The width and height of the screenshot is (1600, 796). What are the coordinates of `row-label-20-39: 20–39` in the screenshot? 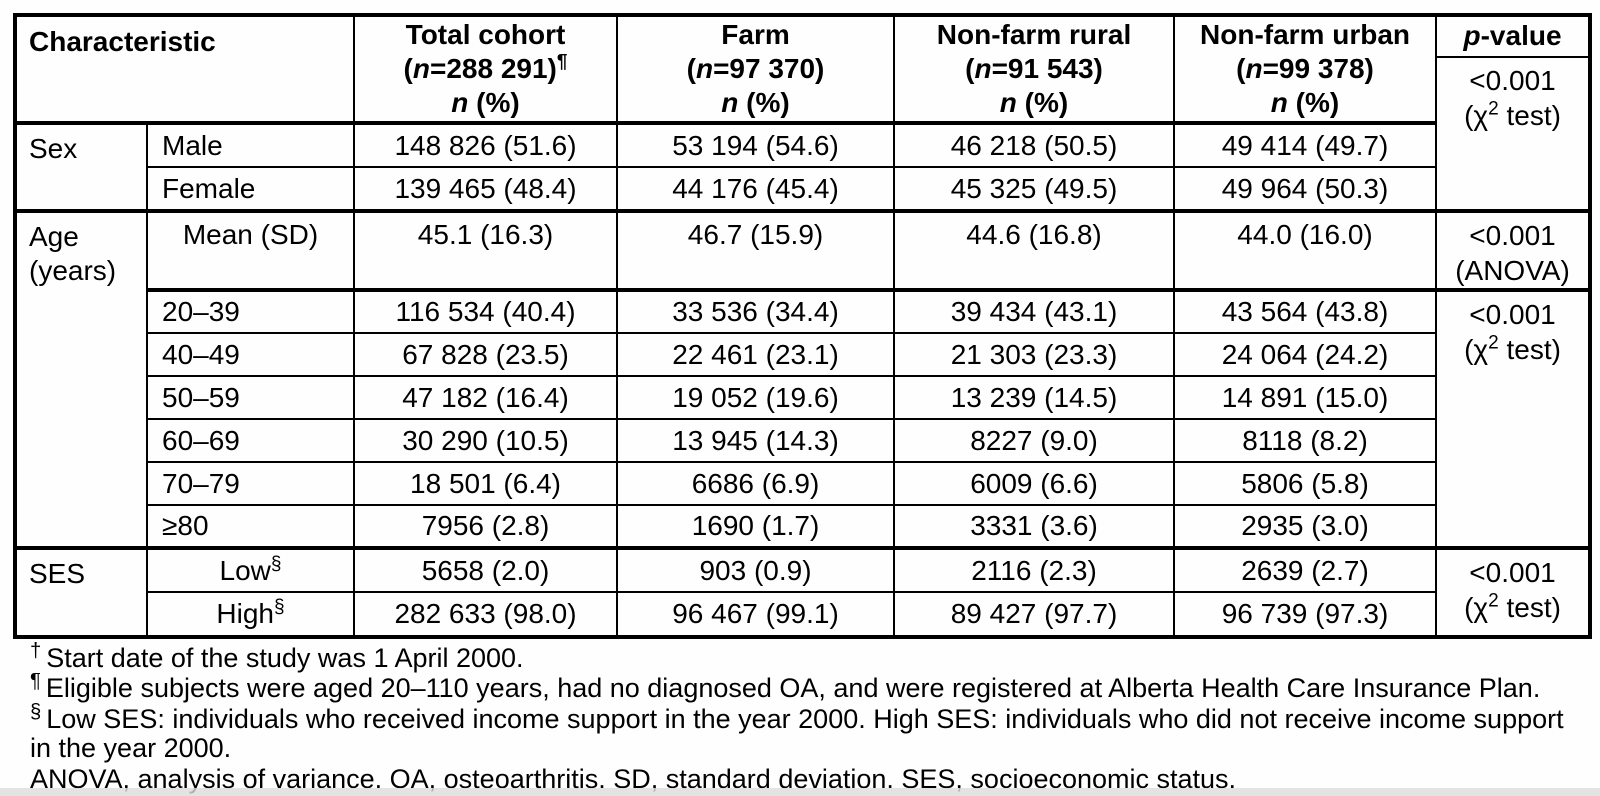 It's located at (250, 311).